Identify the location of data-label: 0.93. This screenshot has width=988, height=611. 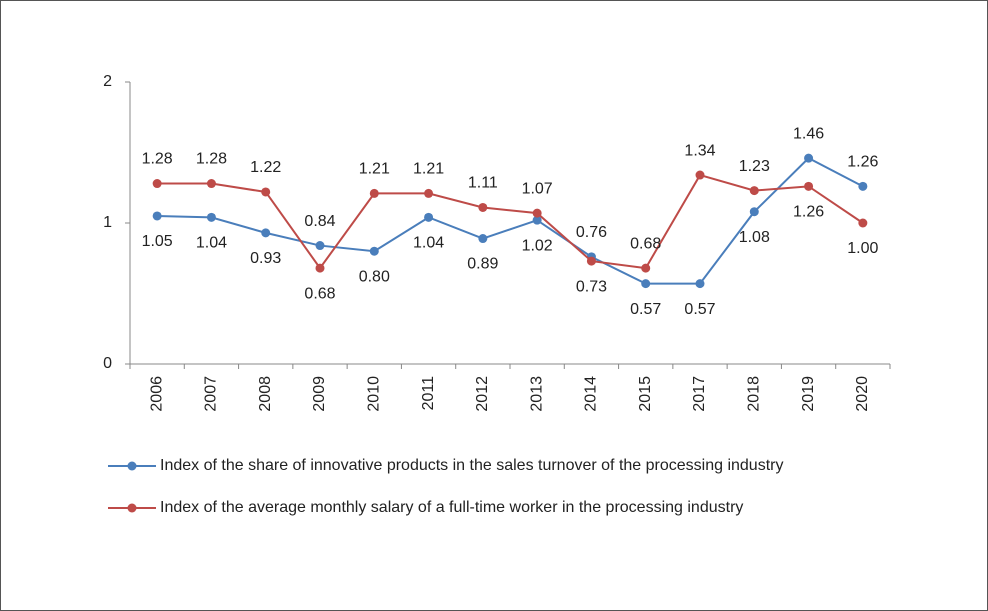
(265, 258).